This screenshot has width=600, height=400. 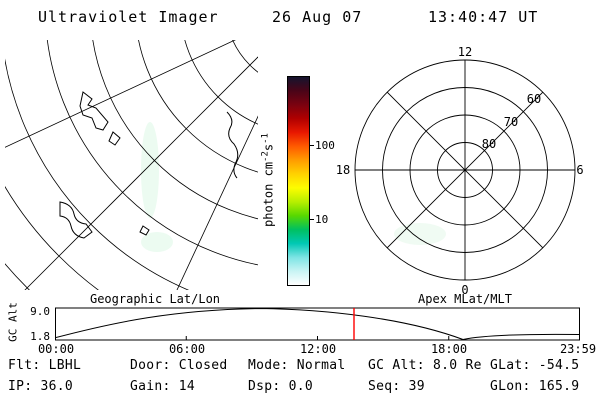 I want to click on frame-date: 26 Aug 07, so click(x=317, y=17).